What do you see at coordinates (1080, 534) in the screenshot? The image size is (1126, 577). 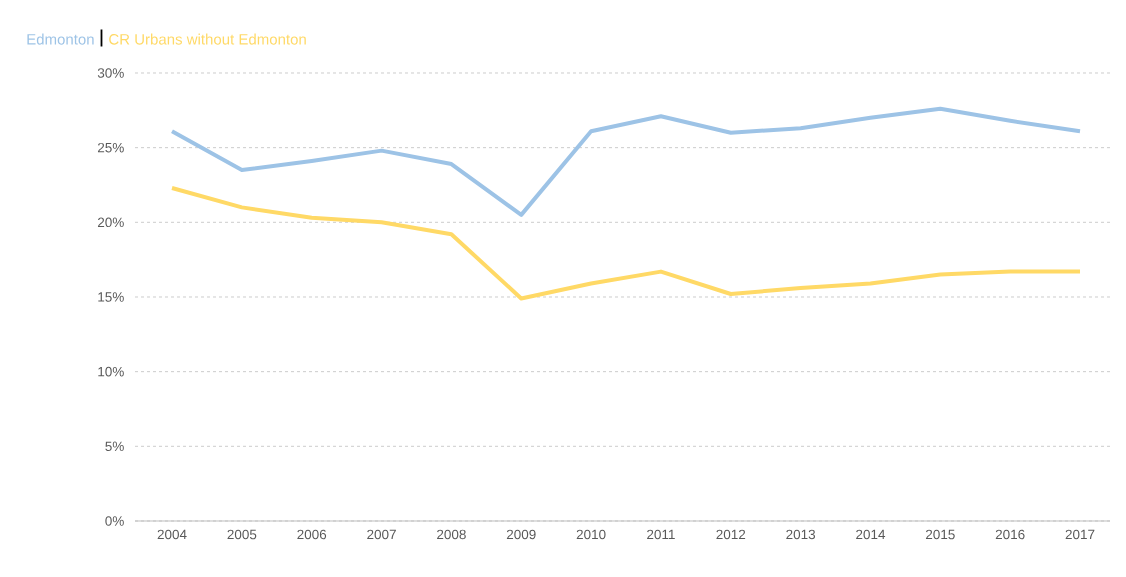 I see `x-tick-label: 2017` at bounding box center [1080, 534].